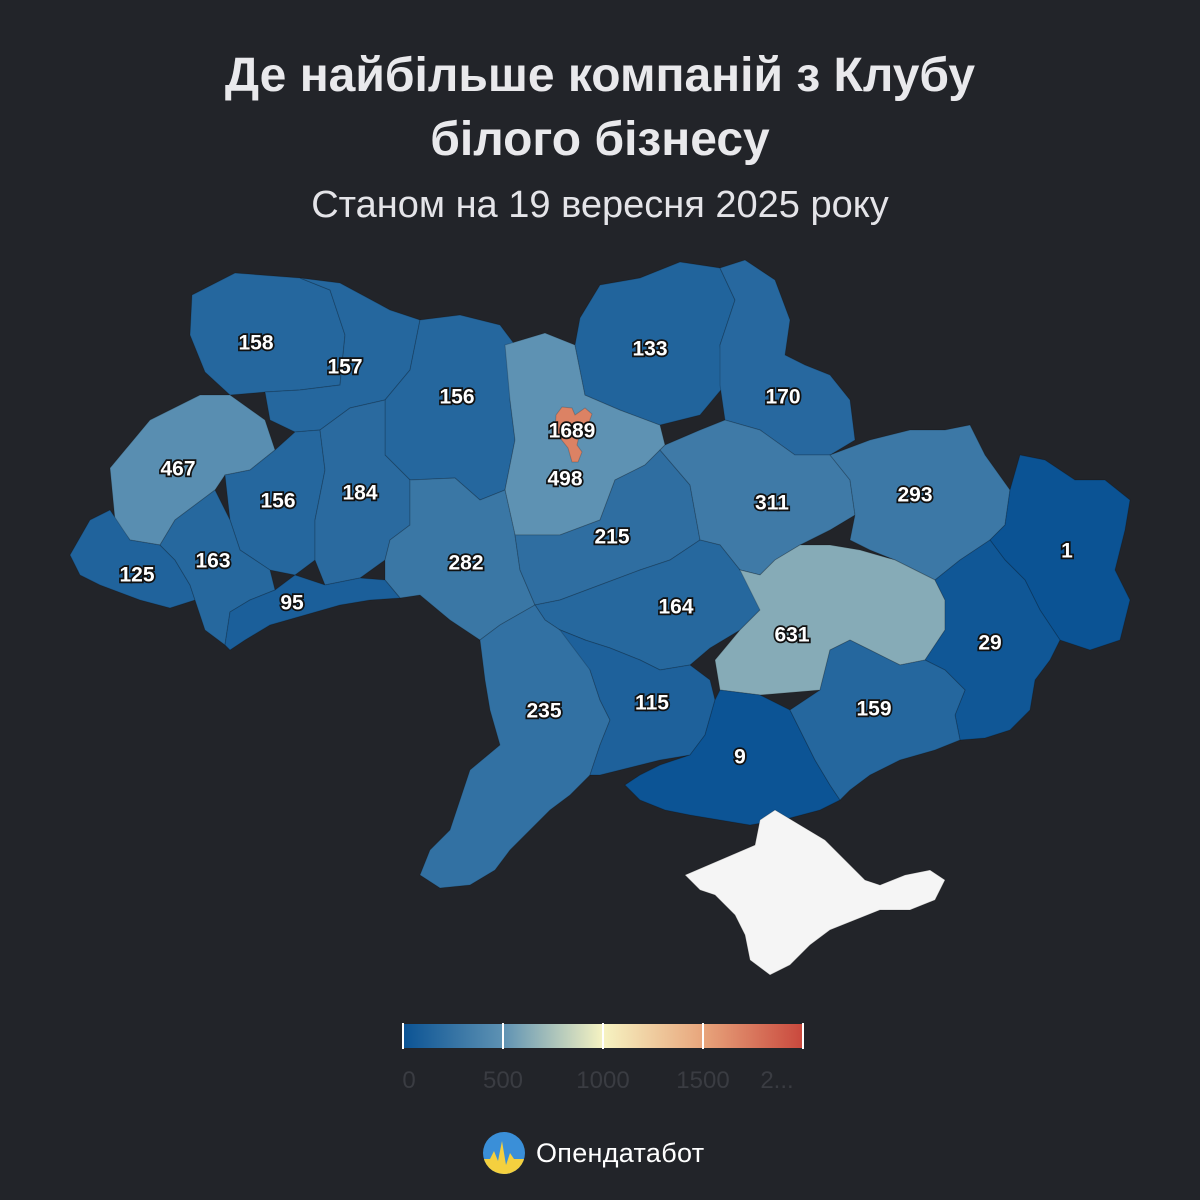 The height and width of the screenshot is (1200, 1200). What do you see at coordinates (313, 612) in the screenshot?
I see `region-chernivtsi` at bounding box center [313, 612].